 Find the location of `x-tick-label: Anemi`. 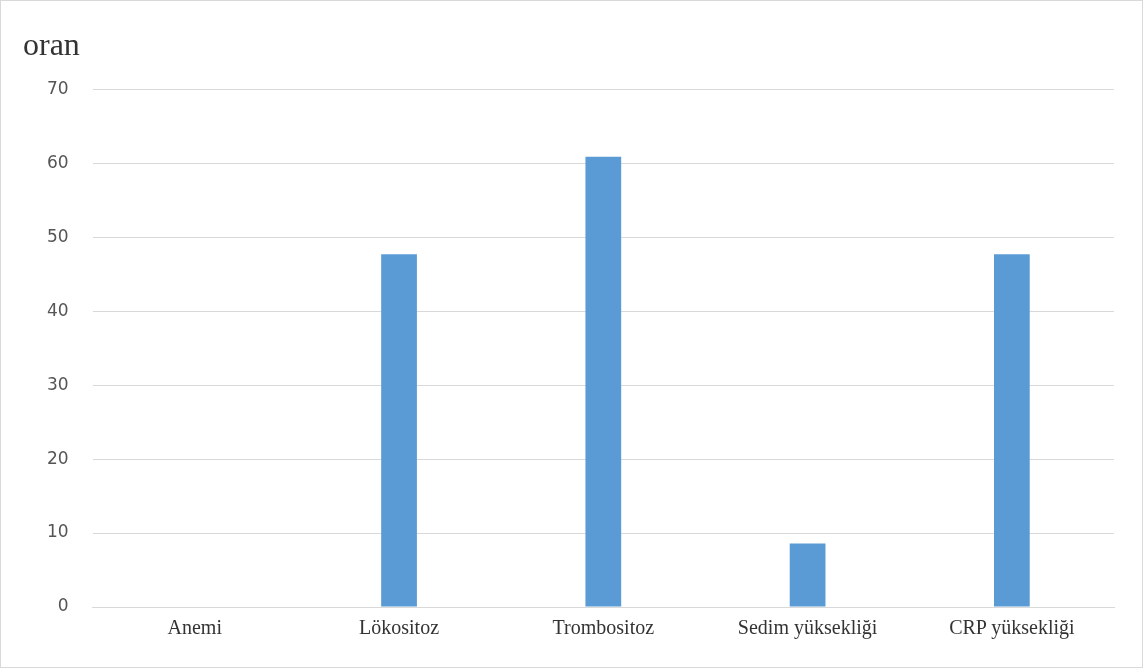

x-tick-label: Anemi is located at coordinates (195, 627).